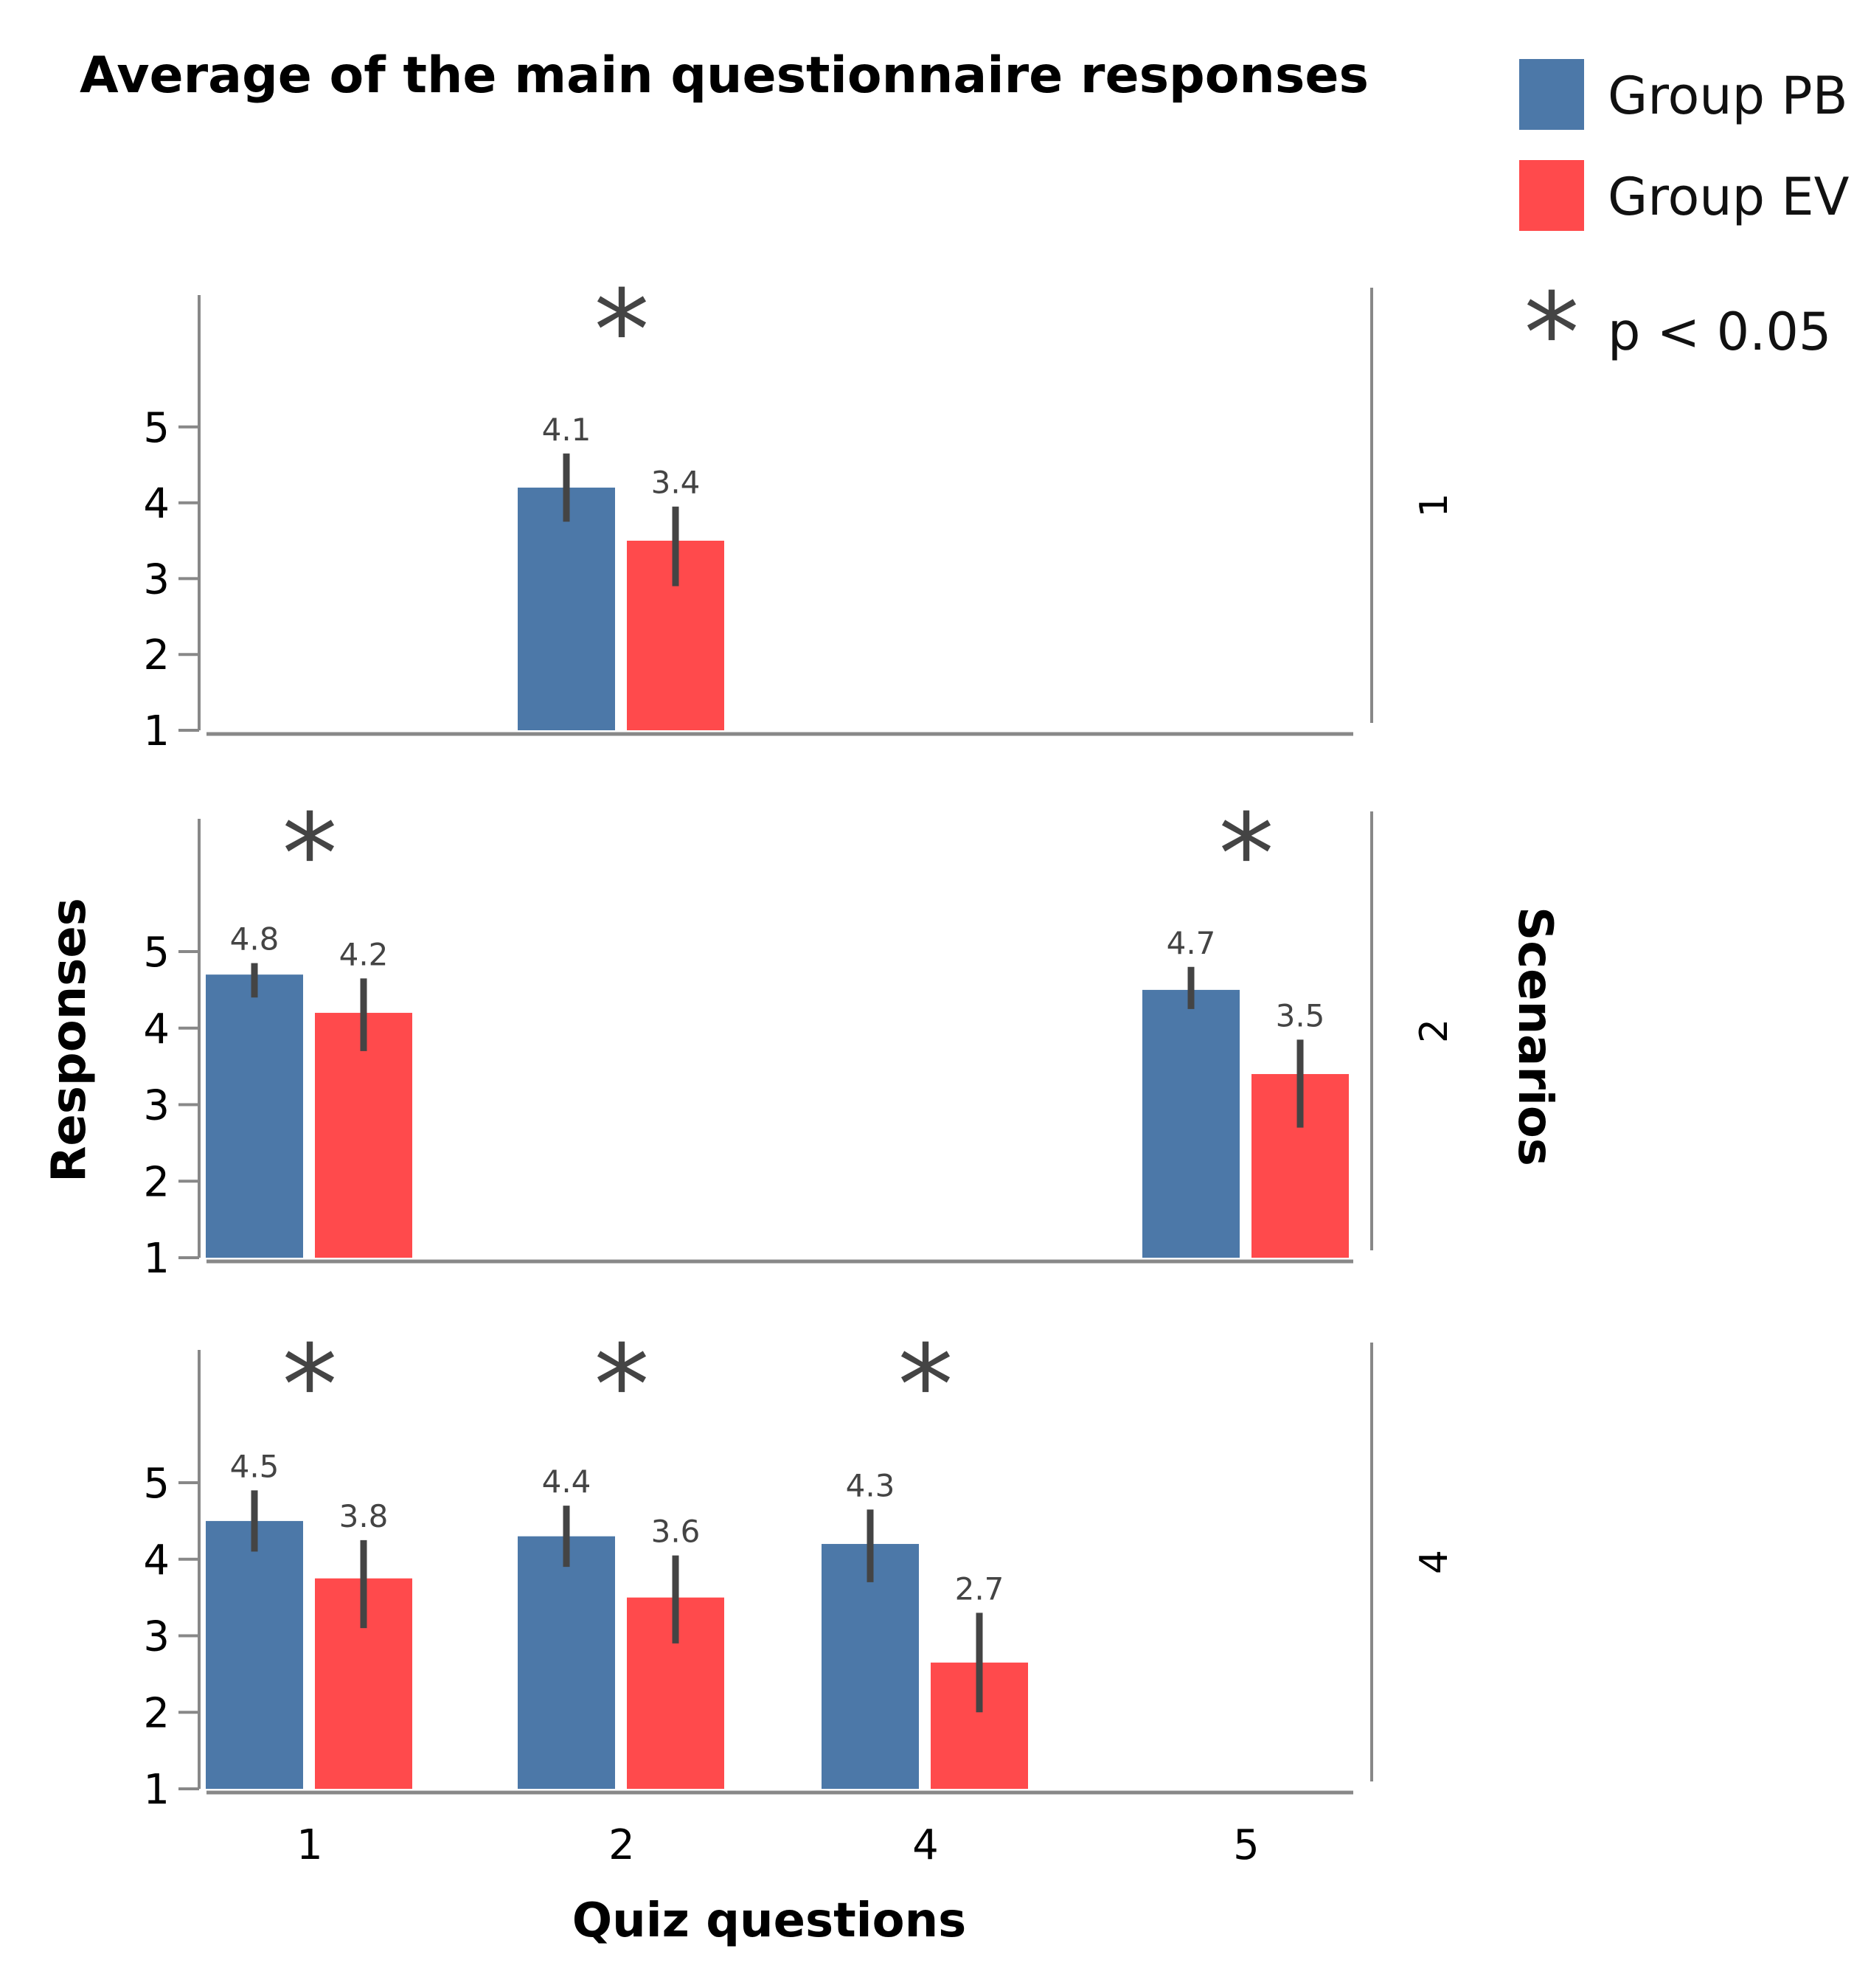  Describe the element at coordinates (979, 1588) in the screenshot. I see `data-label: 2.7` at that location.